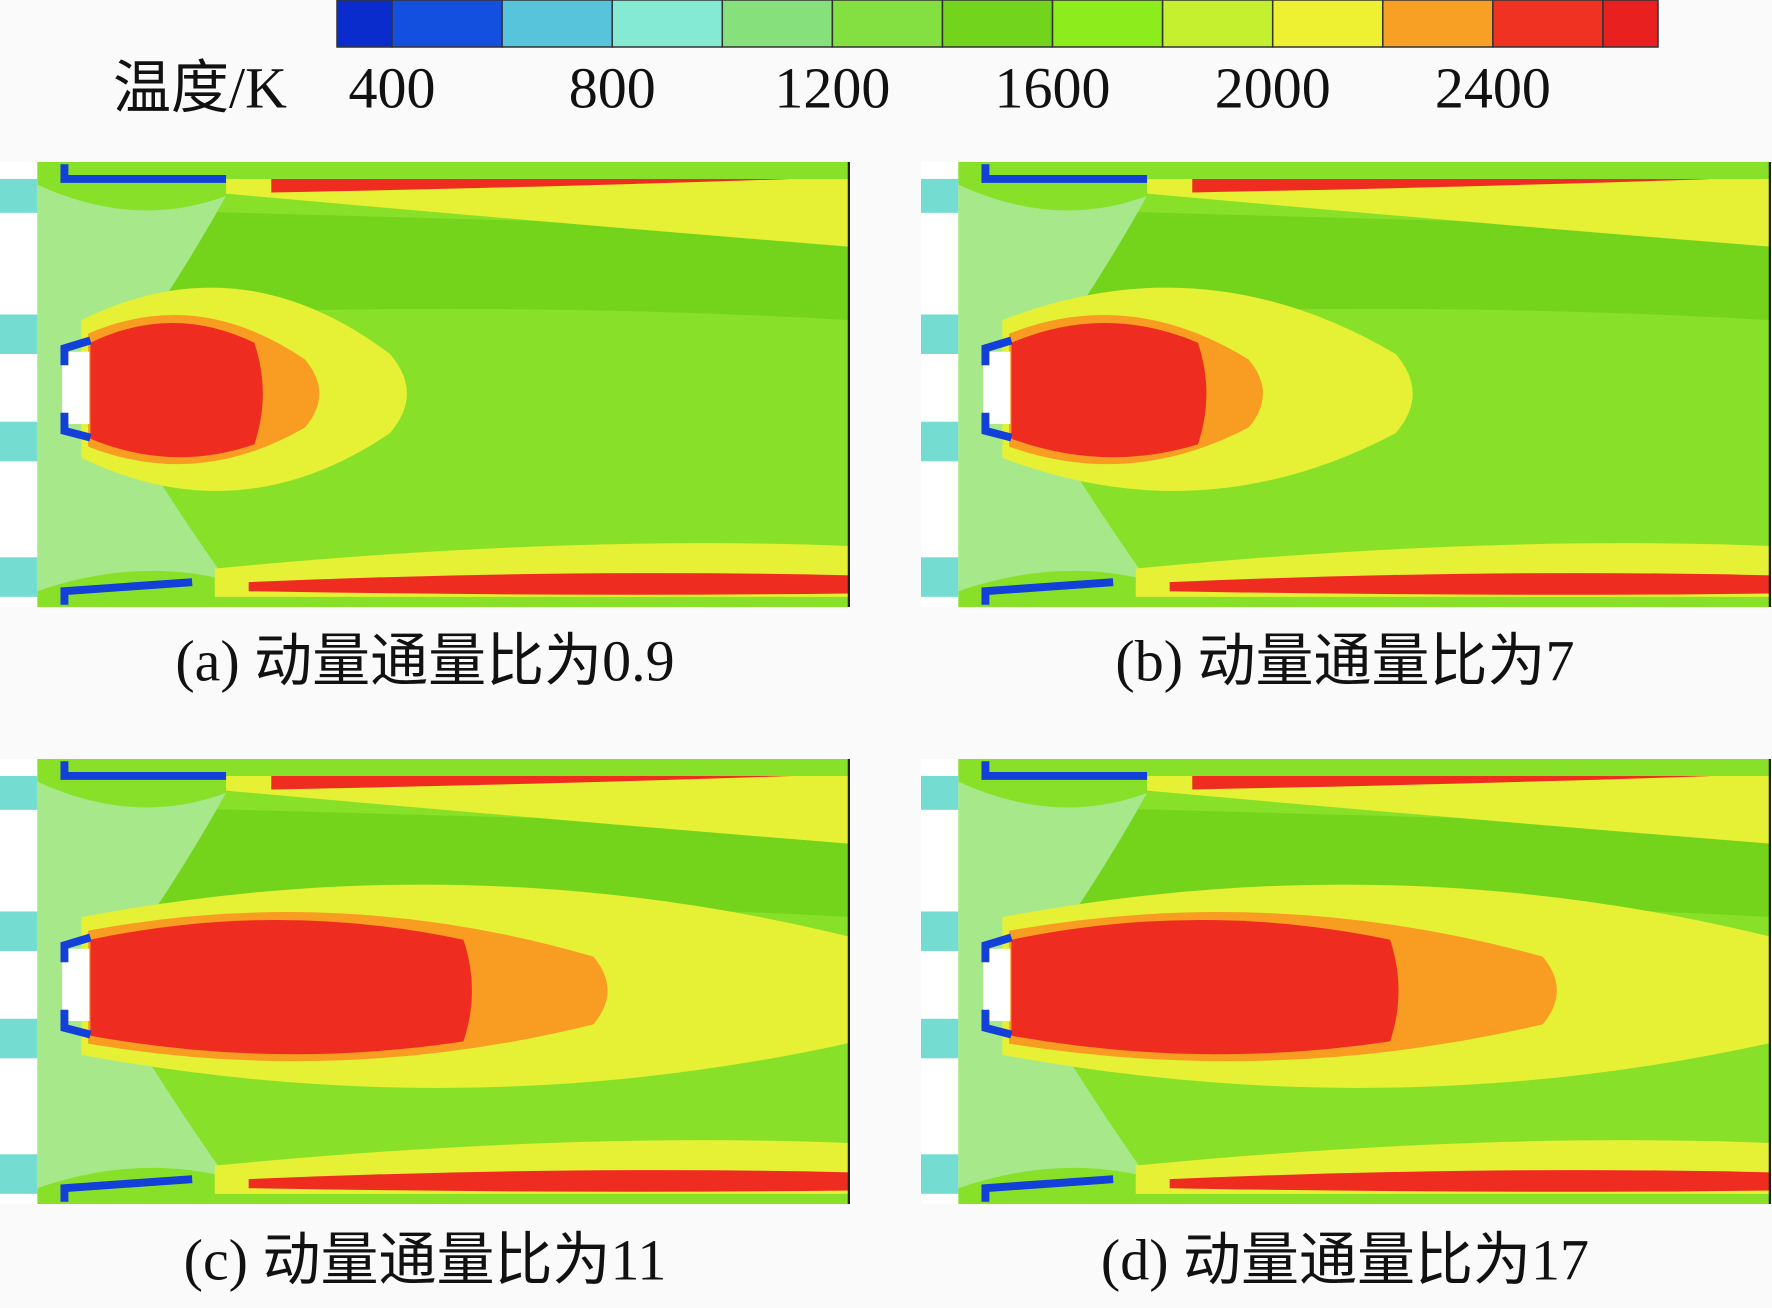 Image resolution: width=1772 pixels, height=1308 pixels. What do you see at coordinates (1493, 87) in the screenshot?
I see `colorbar-tick-label: 2400` at bounding box center [1493, 87].